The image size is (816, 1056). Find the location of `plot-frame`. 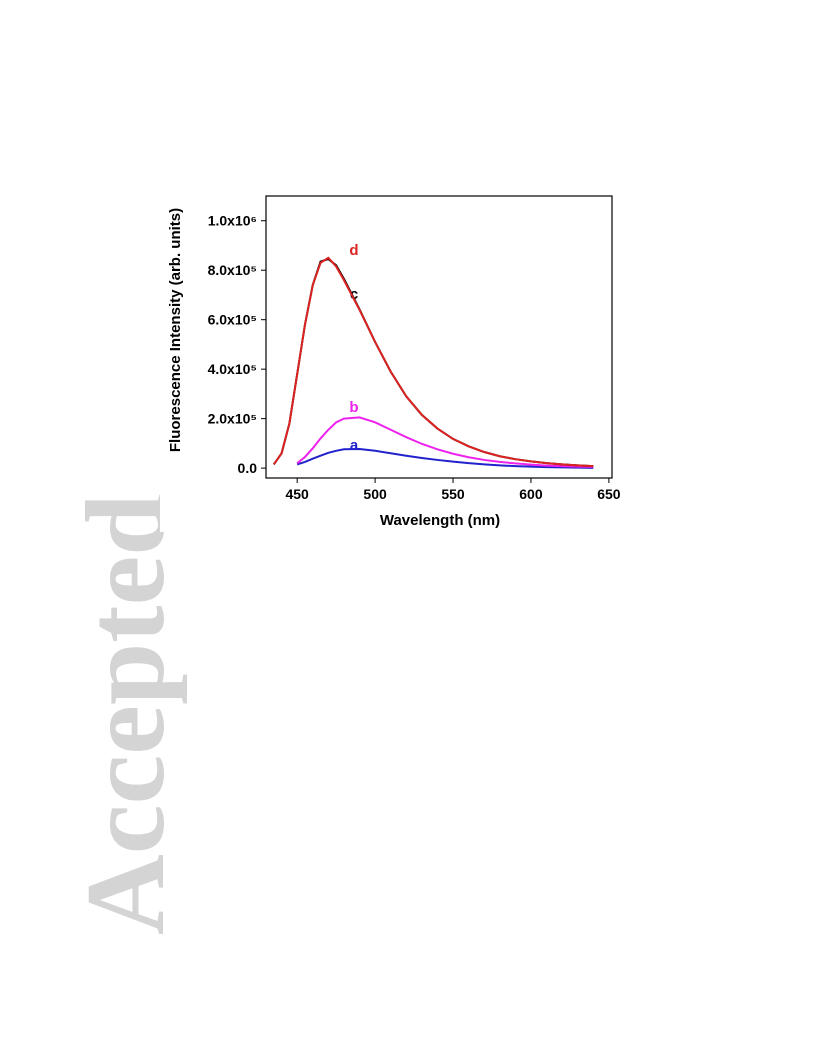

plot-frame is located at coordinates (439, 337).